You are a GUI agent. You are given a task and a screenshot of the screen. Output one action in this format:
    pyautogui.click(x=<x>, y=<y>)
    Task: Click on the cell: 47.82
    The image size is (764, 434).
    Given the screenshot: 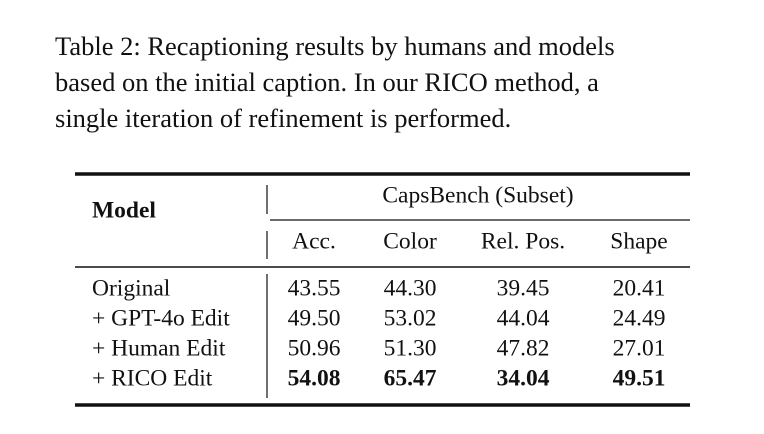 What is the action you would take?
    pyautogui.click(x=523, y=348)
    